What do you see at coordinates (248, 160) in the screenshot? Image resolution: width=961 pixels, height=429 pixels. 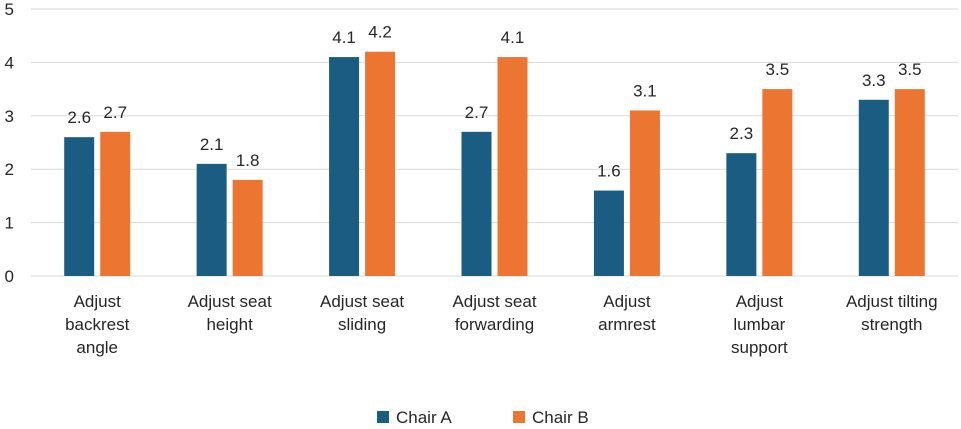 I see `data-label: 1.8` at bounding box center [248, 160].